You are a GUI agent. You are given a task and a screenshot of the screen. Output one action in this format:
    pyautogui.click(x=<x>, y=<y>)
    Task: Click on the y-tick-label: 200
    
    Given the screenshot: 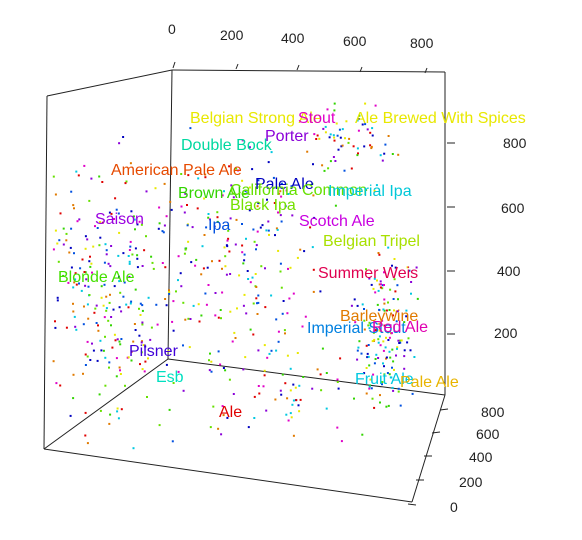 What is the action you would take?
    pyautogui.click(x=471, y=482)
    